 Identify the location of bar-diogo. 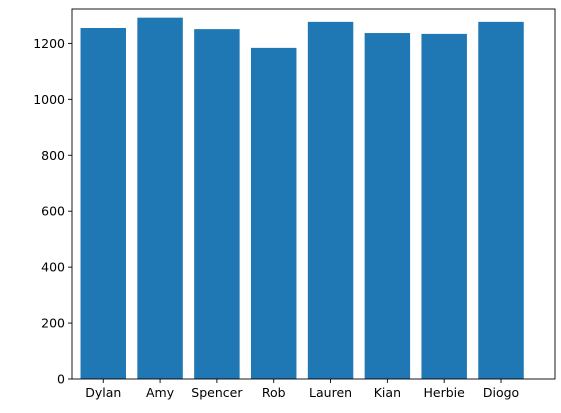
(501, 200).